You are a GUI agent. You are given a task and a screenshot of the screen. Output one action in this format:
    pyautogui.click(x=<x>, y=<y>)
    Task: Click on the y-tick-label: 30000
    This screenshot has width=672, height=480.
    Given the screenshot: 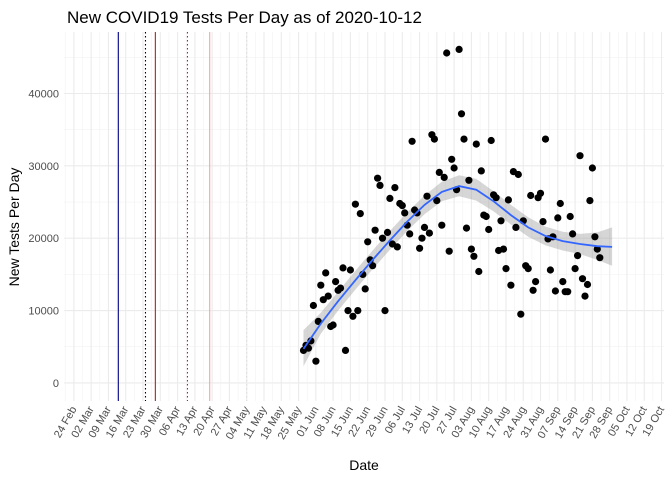 What is the action you would take?
    pyautogui.click(x=43, y=167)
    